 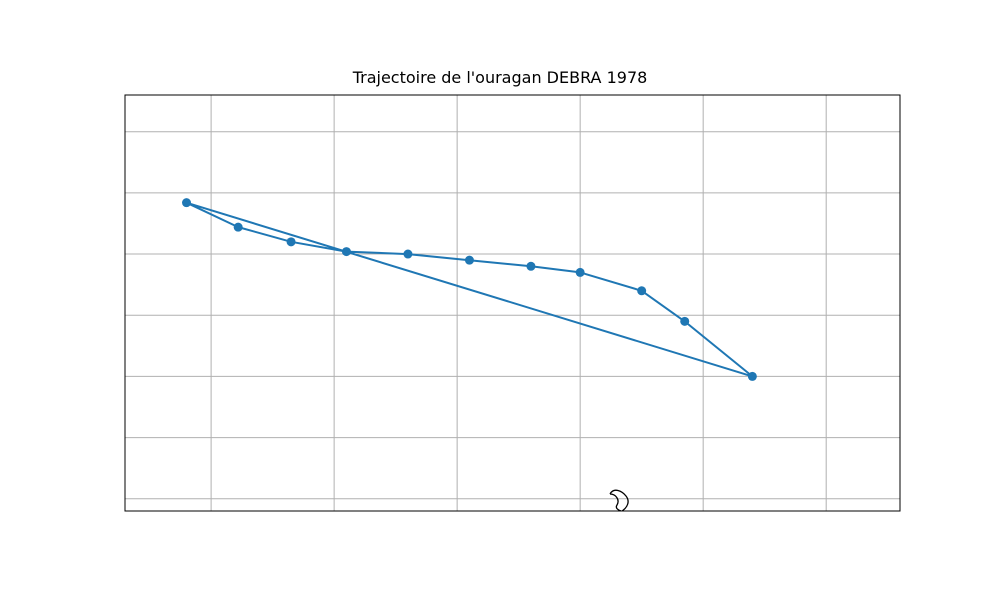 What do you see at coordinates (500, 77) in the screenshot?
I see `map-title: Trajectoire de l'ouragan DEBRA 1978` at bounding box center [500, 77].